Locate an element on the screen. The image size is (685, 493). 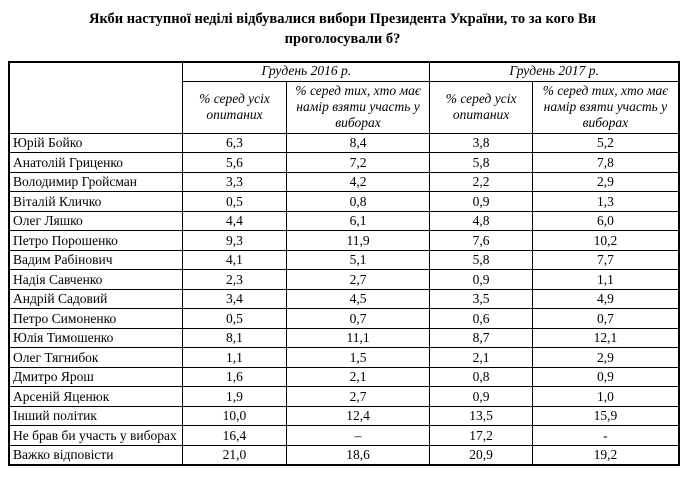
row-value: 4,1 is located at coordinates (234, 260).